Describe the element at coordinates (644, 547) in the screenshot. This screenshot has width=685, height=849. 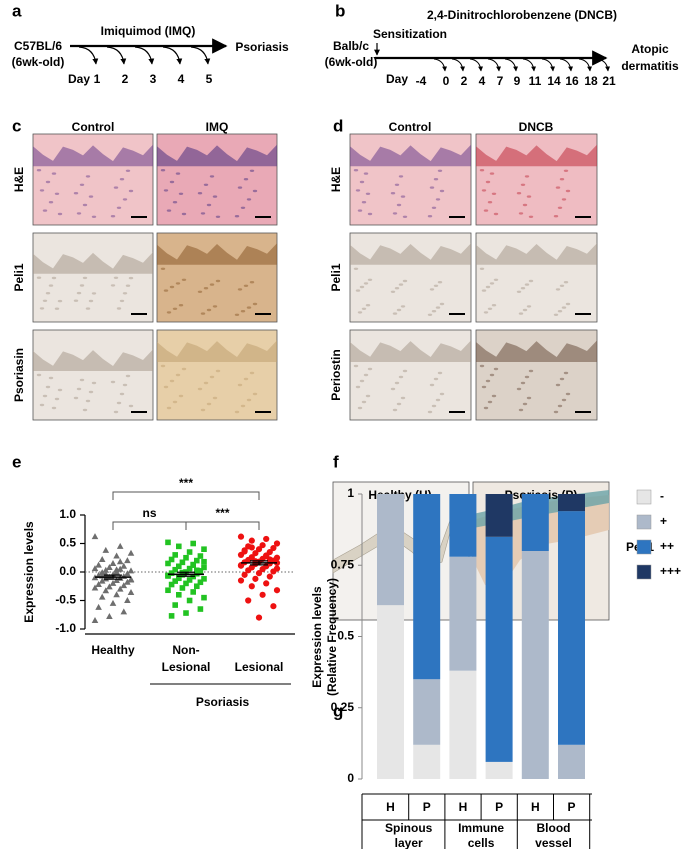
I see `legend-swatch` at that location.